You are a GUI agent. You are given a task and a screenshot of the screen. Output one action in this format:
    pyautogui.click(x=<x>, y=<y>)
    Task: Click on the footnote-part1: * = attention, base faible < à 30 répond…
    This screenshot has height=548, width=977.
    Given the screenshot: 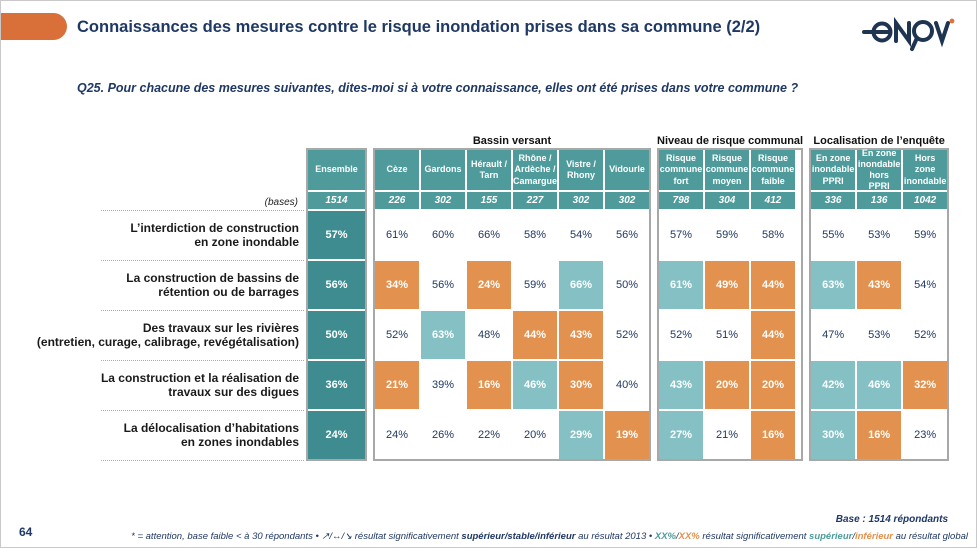 What is the action you would take?
    pyautogui.click(x=296, y=536)
    